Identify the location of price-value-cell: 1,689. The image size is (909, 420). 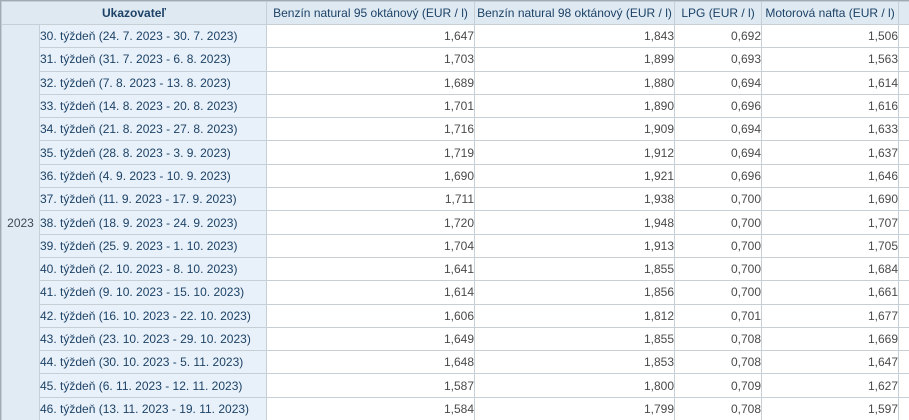
(371, 82).